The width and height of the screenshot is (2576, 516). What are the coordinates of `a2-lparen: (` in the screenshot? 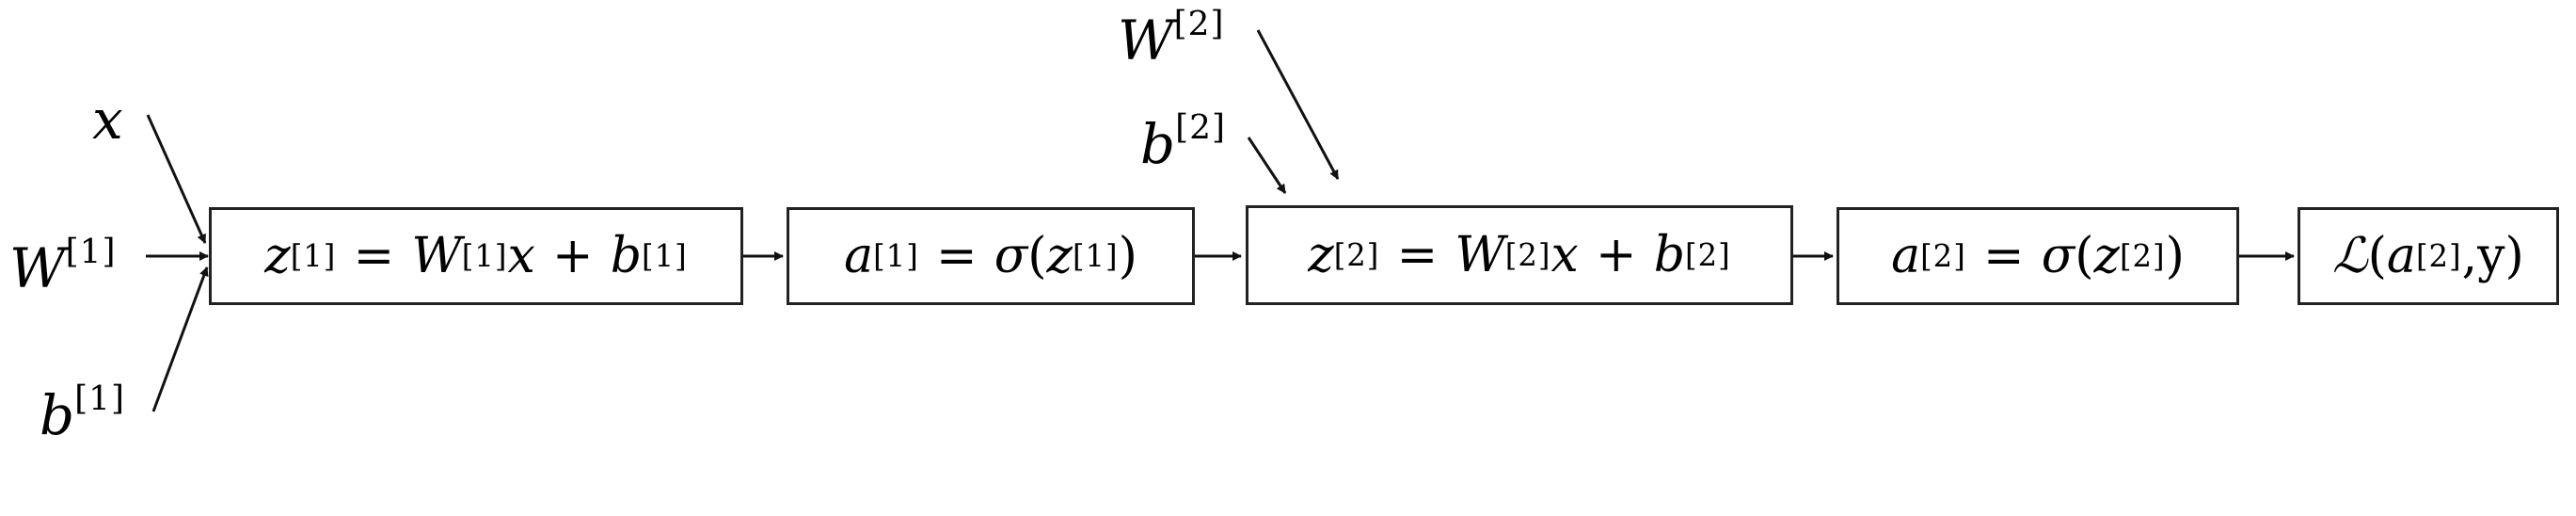 It's located at (2085, 256).